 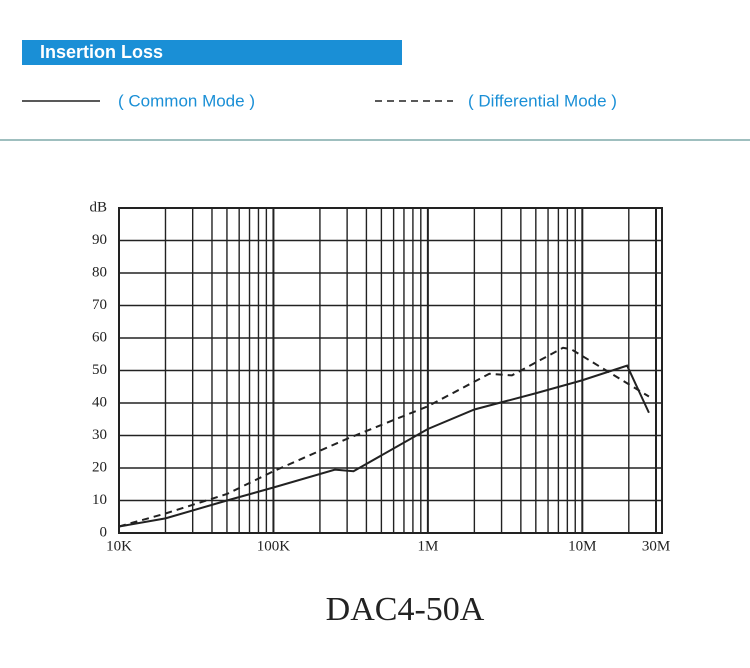 What do you see at coordinates (542, 100) in the screenshot?
I see `legend-label: ( Differential Mode )` at bounding box center [542, 100].